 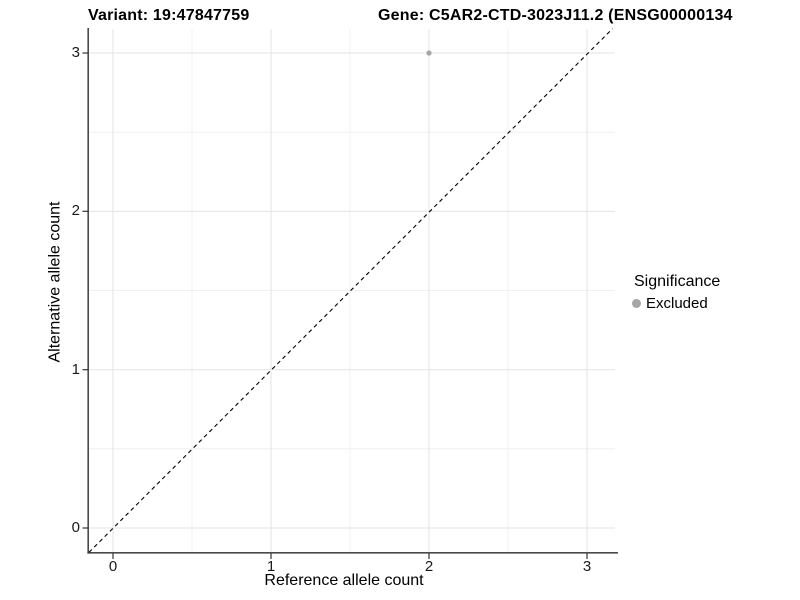 I want to click on x-tick-label-3: 3, so click(x=587, y=566).